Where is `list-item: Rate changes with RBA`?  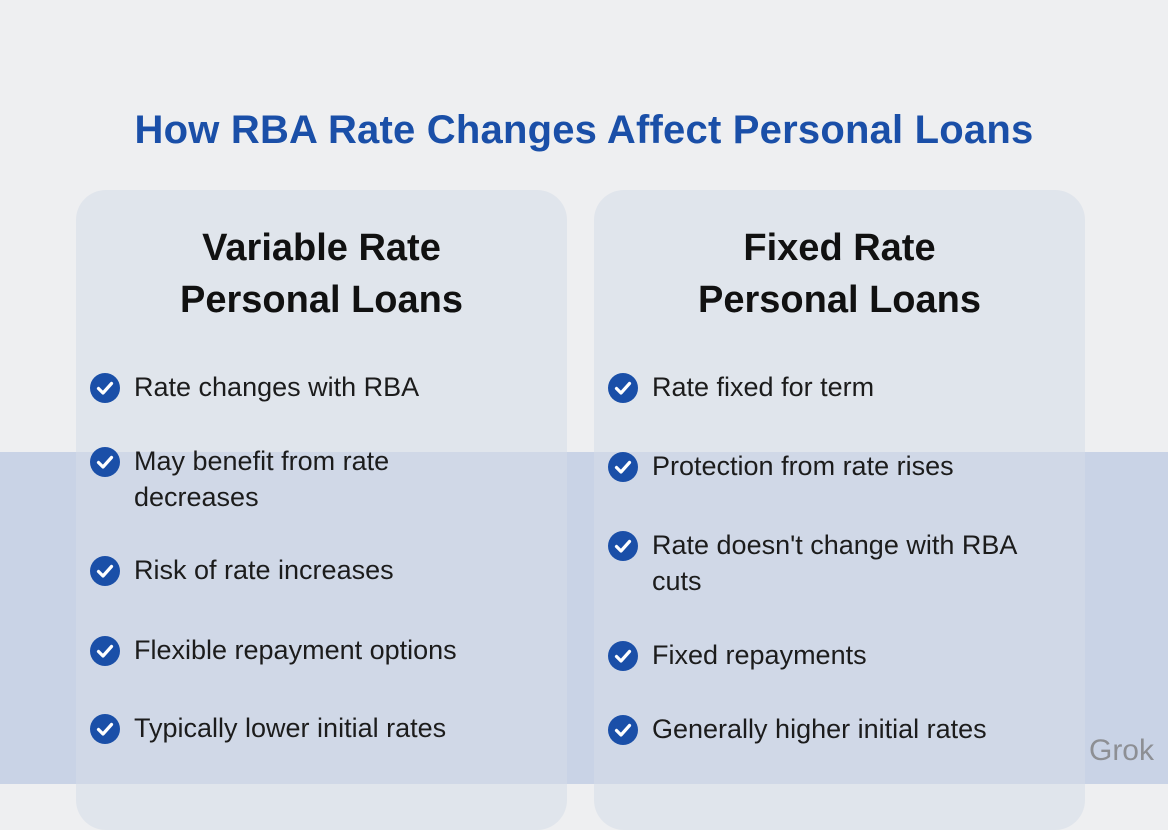 list-item: Rate changes with RBA is located at coordinates (277, 387).